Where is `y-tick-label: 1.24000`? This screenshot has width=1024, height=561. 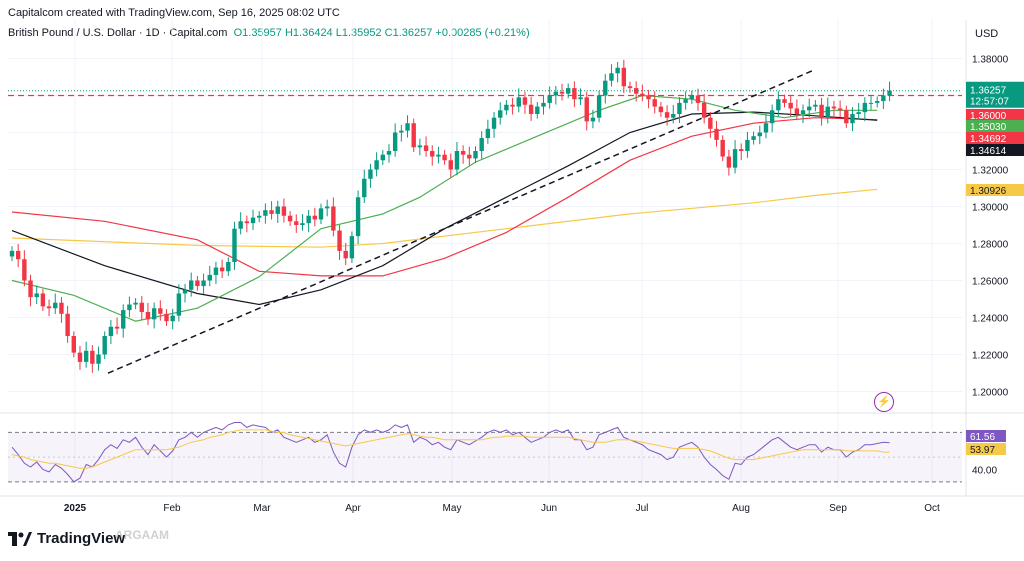 y-tick-label: 1.24000 is located at coordinates (990, 319).